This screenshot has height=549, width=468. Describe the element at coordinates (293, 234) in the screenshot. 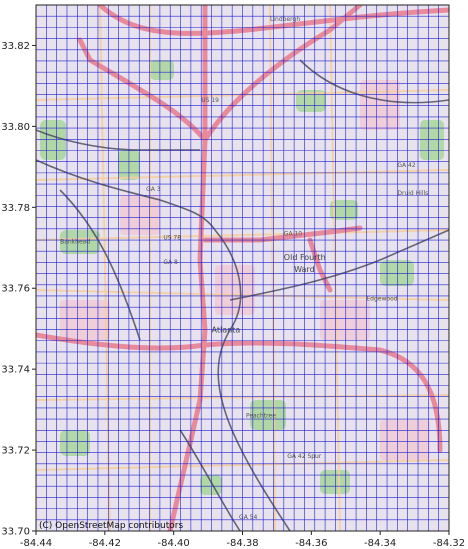

I see `place-label: GA 10` at that location.